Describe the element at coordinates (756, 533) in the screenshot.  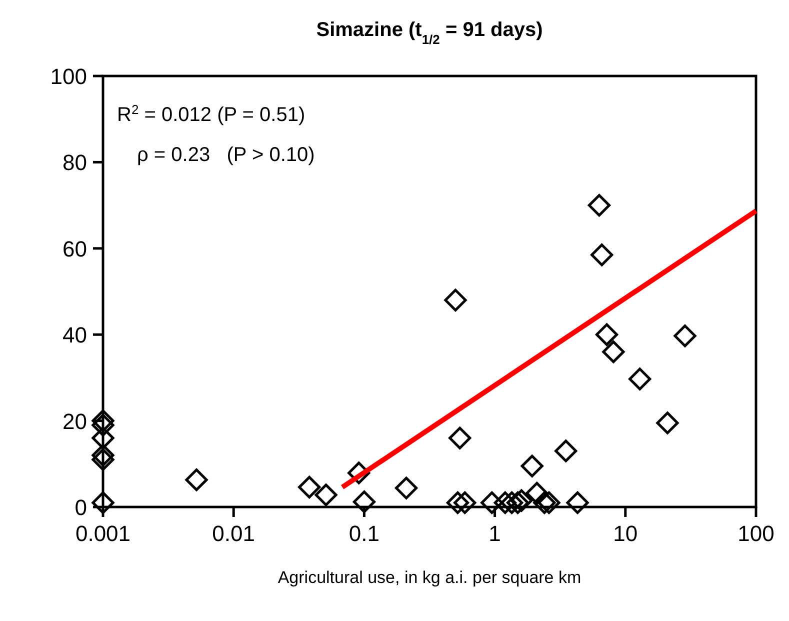
I see `x-tick-label: 100` at that location.